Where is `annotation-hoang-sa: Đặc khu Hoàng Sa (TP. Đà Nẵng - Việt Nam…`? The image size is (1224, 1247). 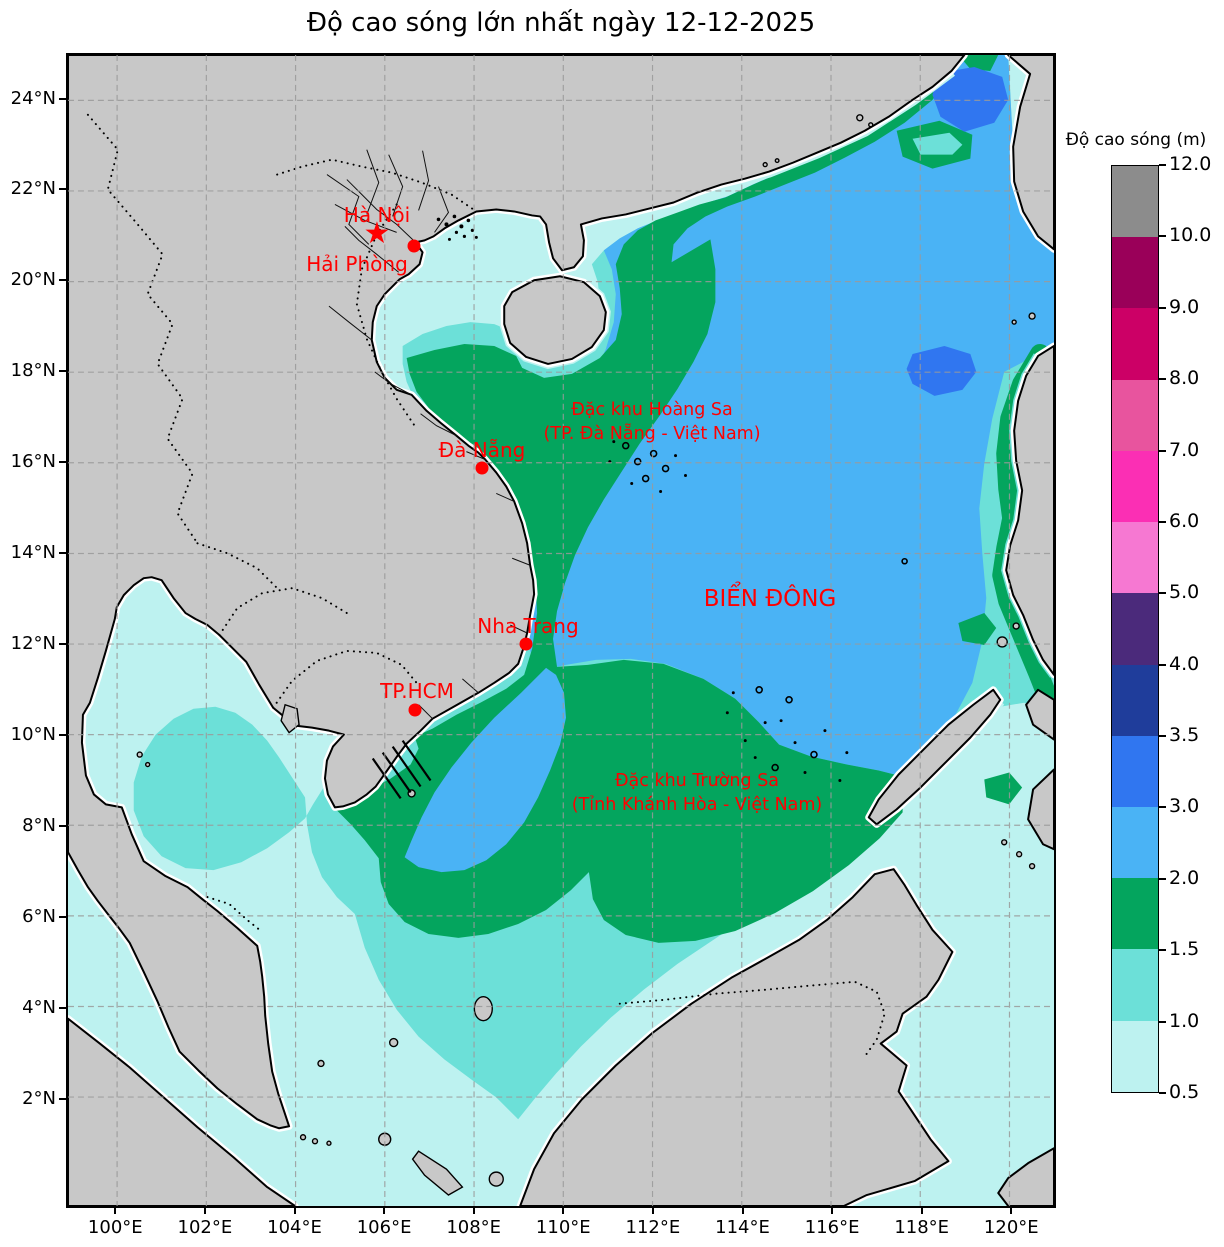 annotation-hoang-sa: Đặc khu Hoàng Sa (TP. Đà Nẵng - Việt Nam… is located at coordinates (651, 422).